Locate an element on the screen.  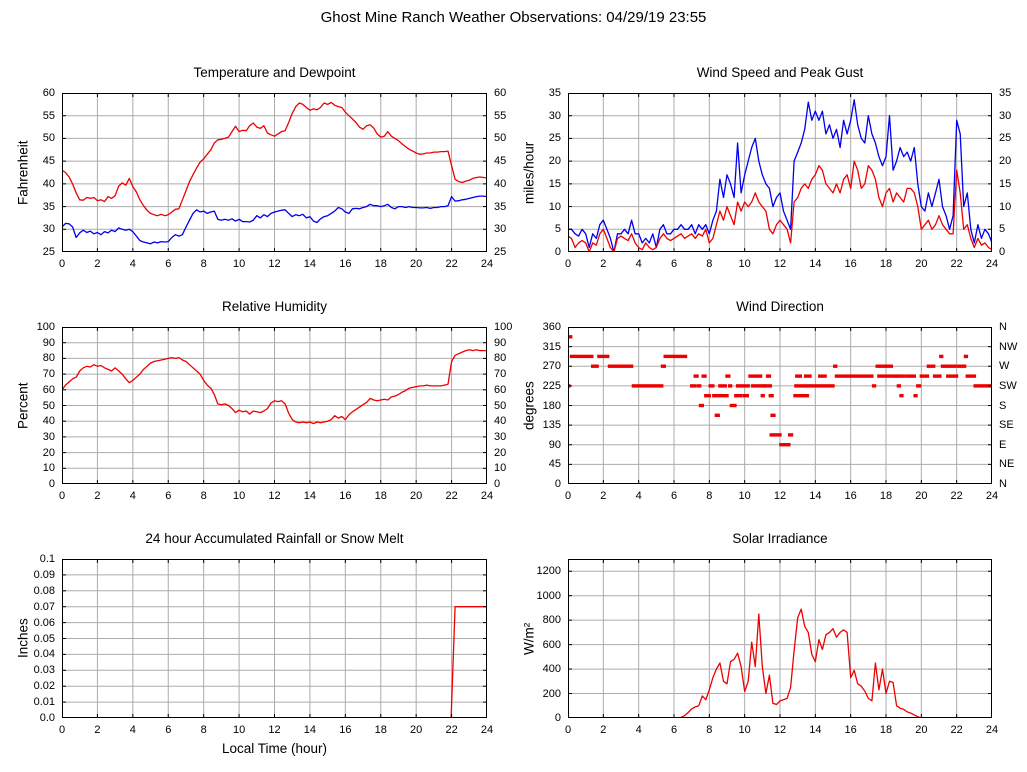
y-tick-label: 315 is located at coordinates (551, 346).